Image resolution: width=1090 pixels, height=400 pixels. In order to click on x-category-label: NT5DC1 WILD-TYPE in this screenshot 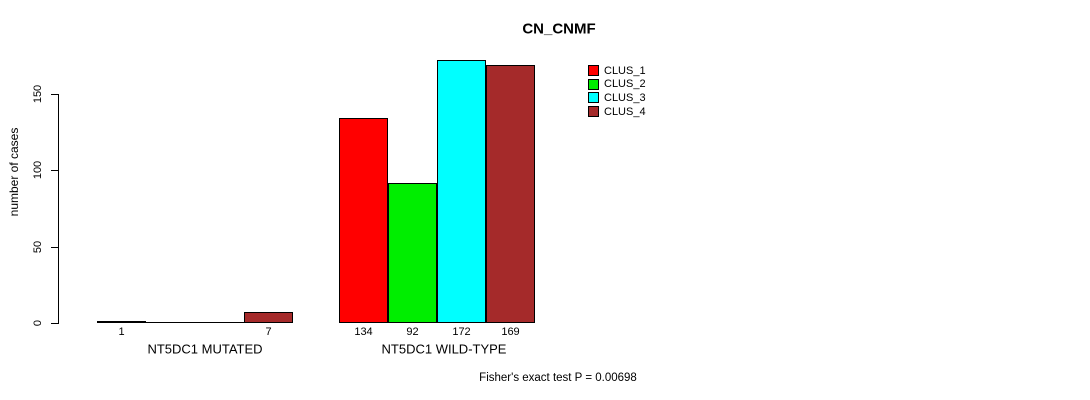, I will do `click(444, 349)`.